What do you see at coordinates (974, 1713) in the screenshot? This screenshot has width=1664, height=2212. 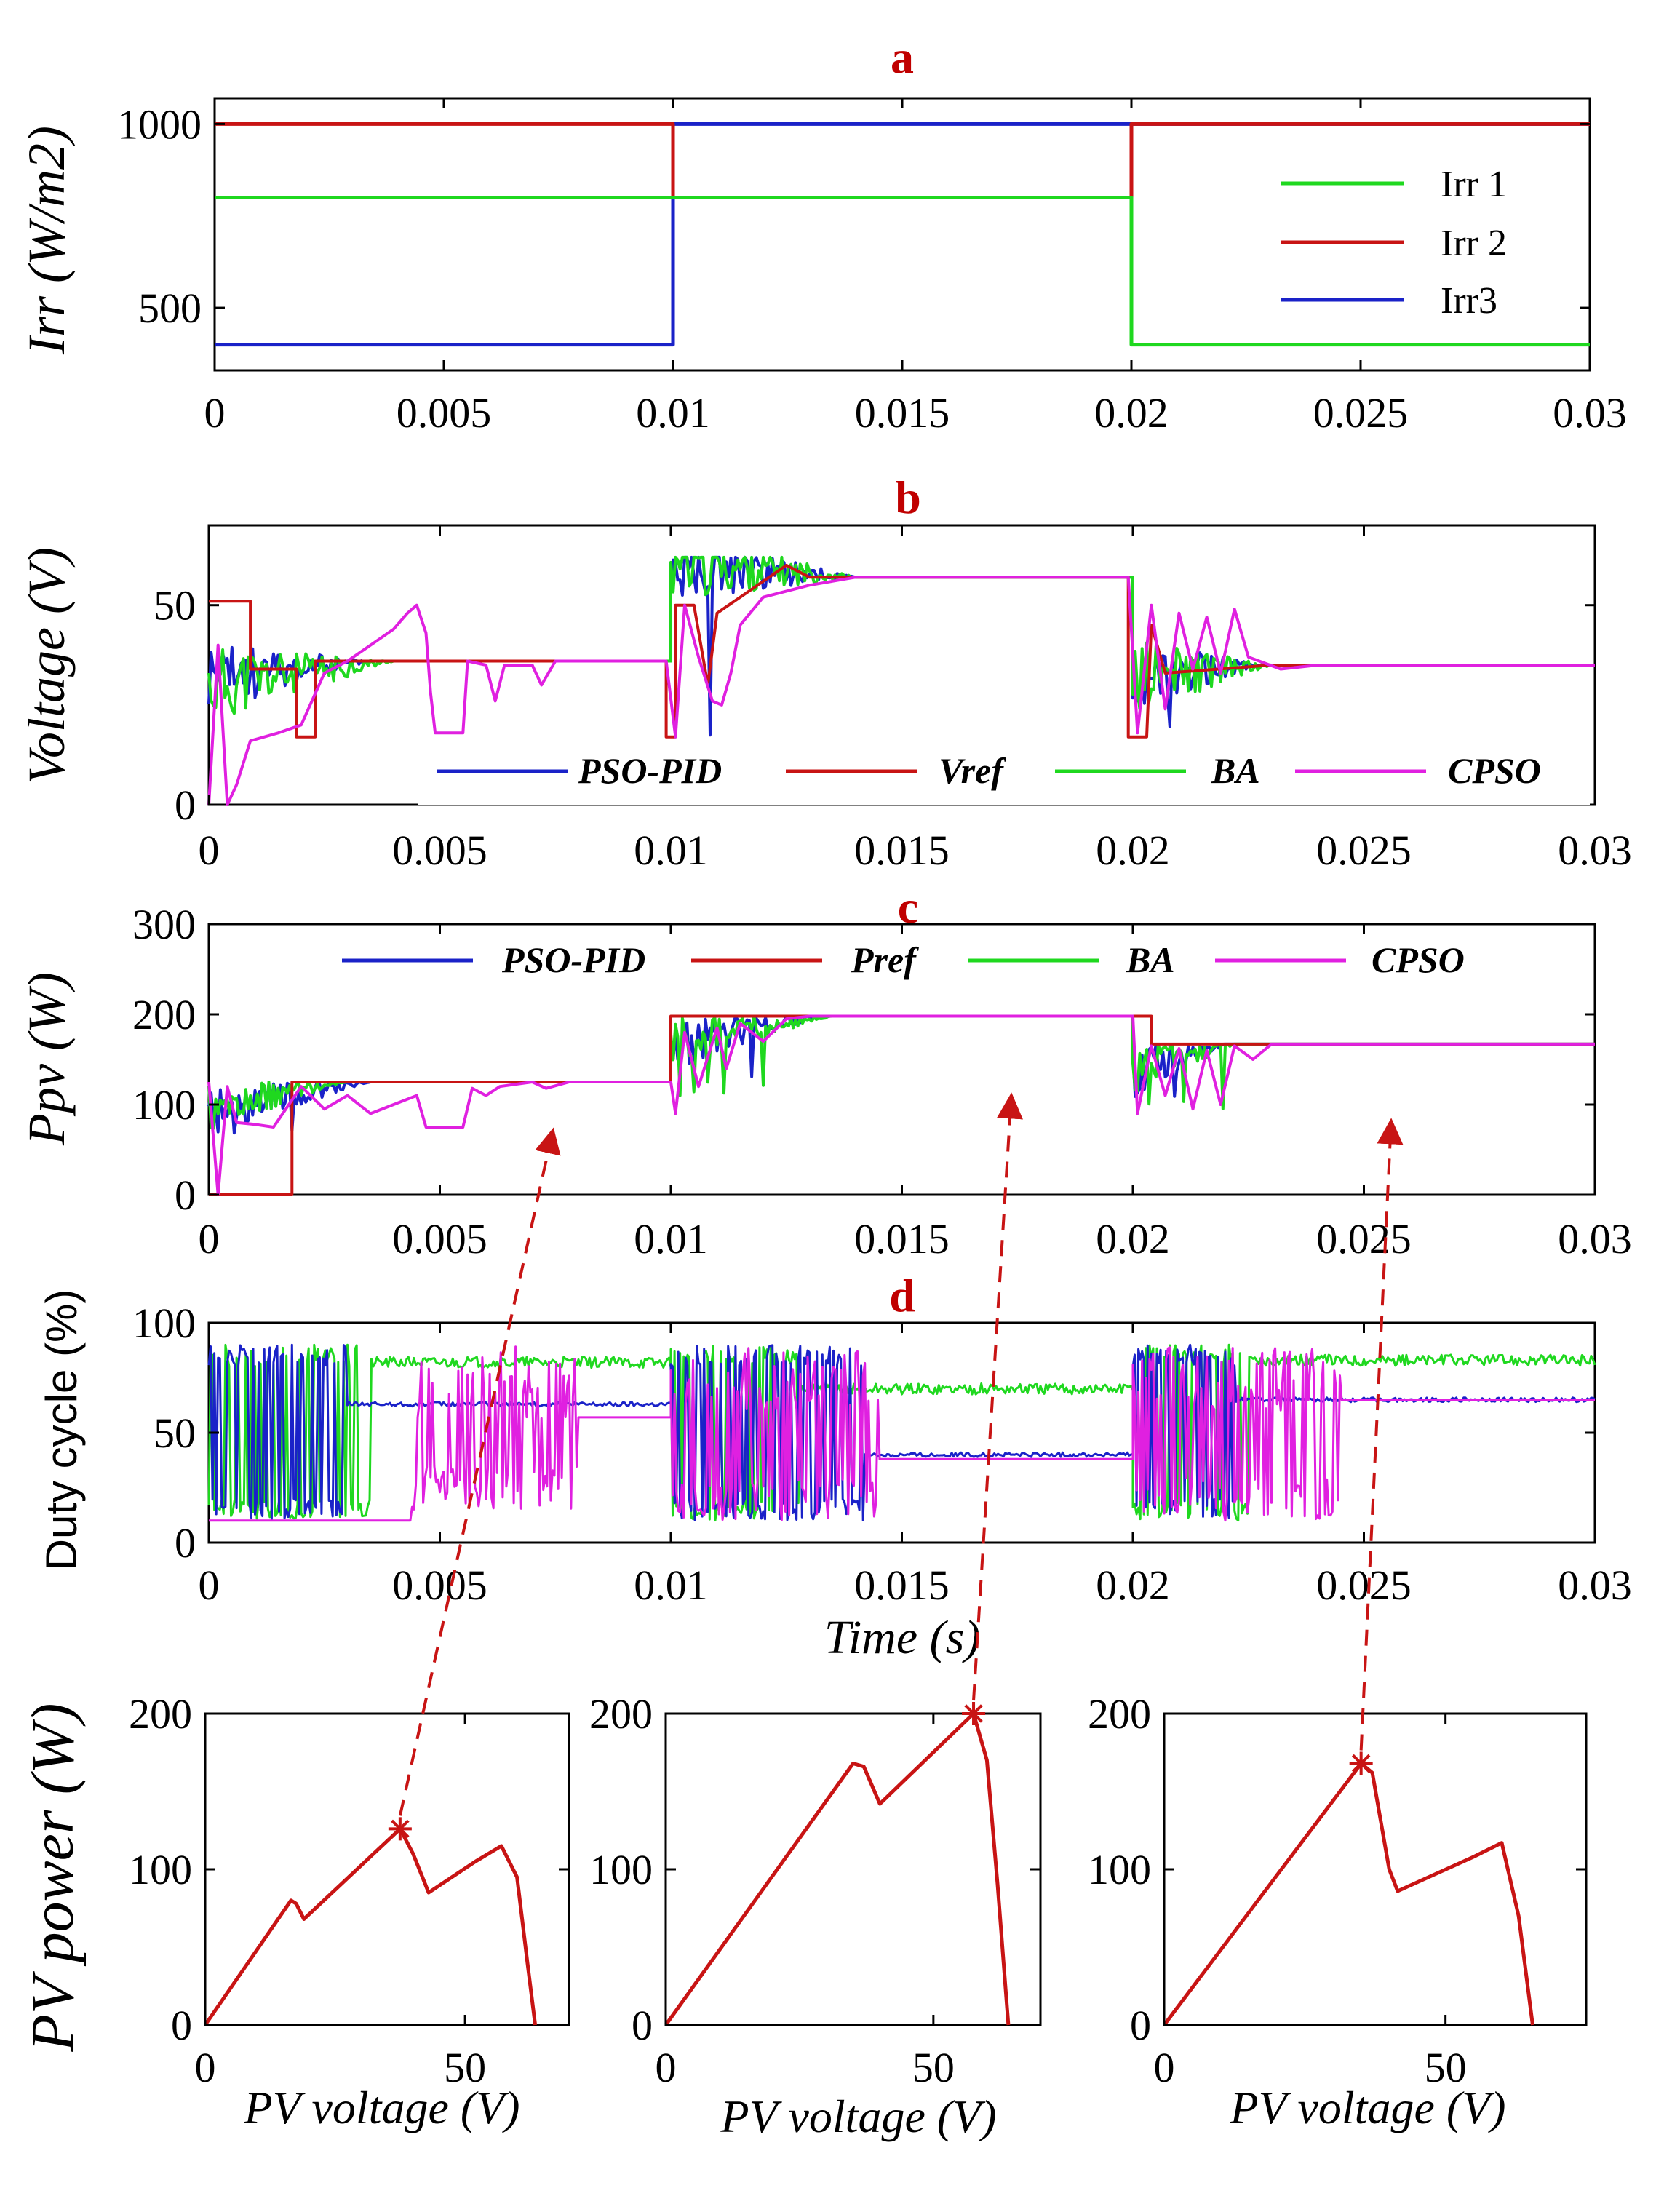 I see `mpp-star-stroke` at bounding box center [974, 1713].